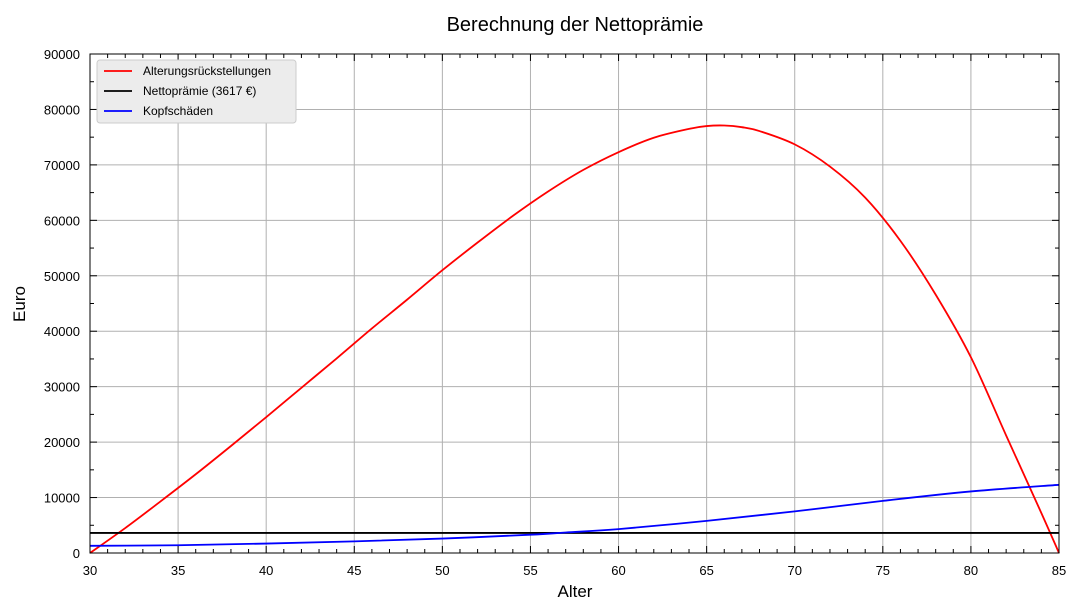  Describe the element at coordinates (62, 109) in the screenshot. I see `y-tick-label: 80000` at that location.